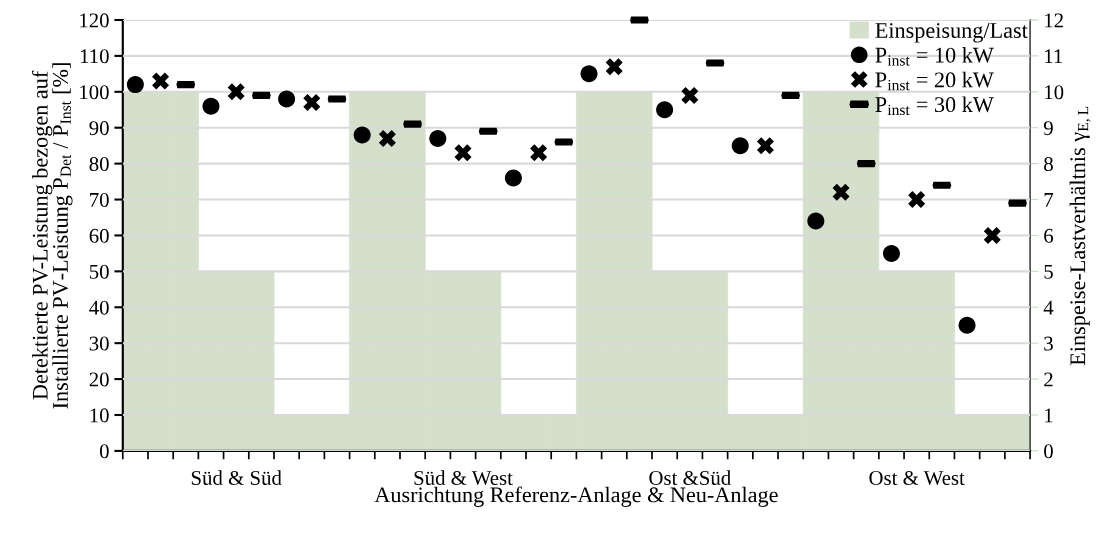 This screenshot has height=540, width=1116. I want to click on y2-tick-label: 4, so click(1048, 307).